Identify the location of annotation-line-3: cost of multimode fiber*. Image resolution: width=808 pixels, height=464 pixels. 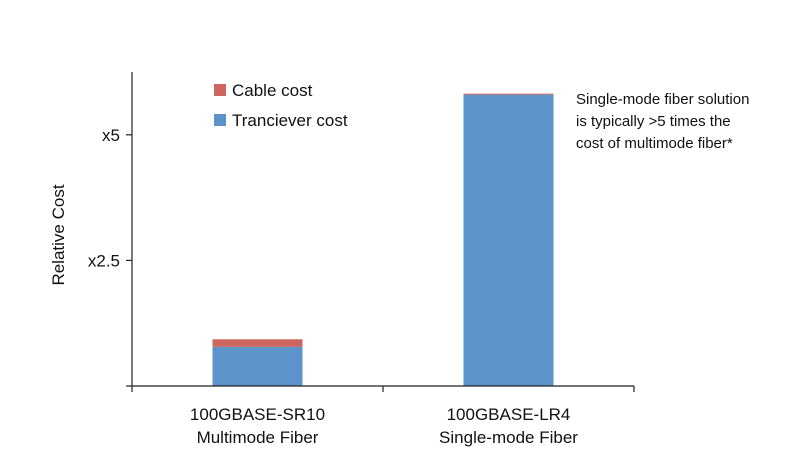
(654, 143).